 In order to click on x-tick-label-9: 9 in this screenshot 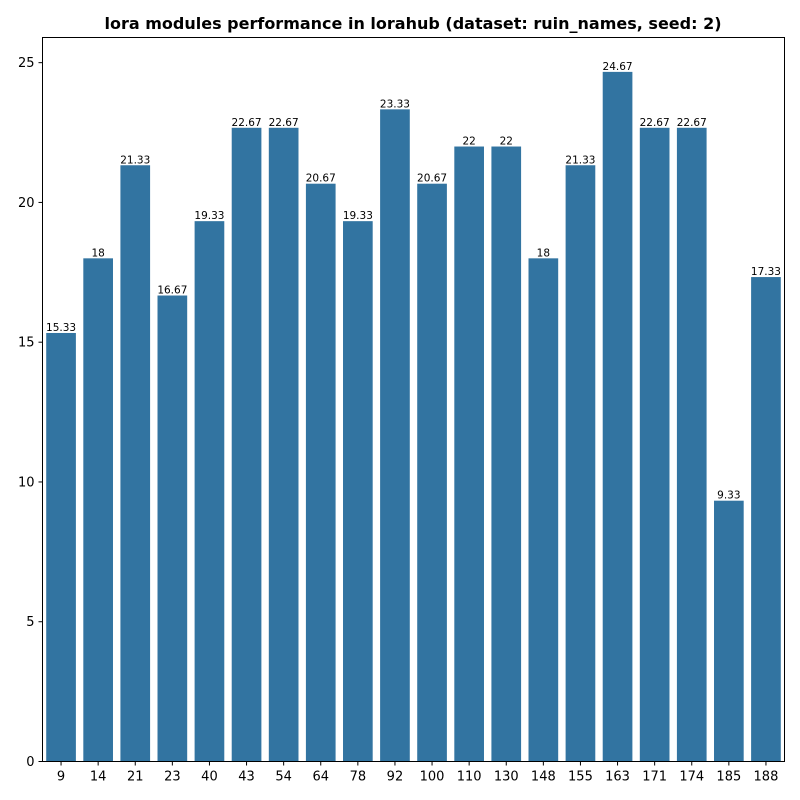, I will do `click(61, 777)`.